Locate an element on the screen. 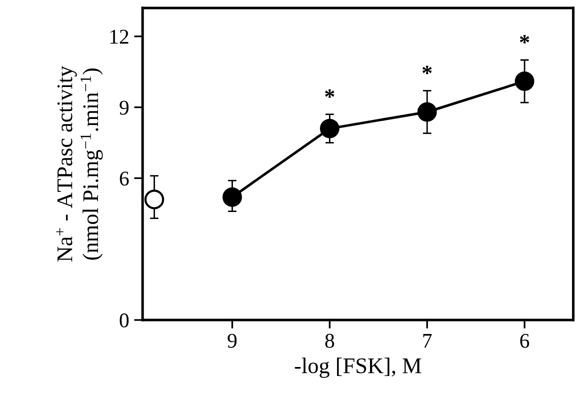  x-tick-label: 6 is located at coordinates (525, 341).